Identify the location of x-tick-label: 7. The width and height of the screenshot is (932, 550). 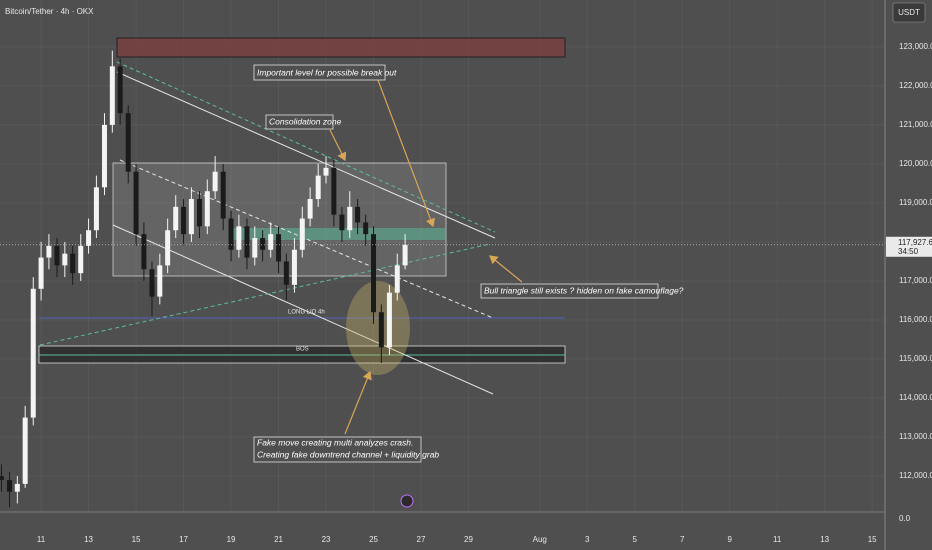
(682, 539).